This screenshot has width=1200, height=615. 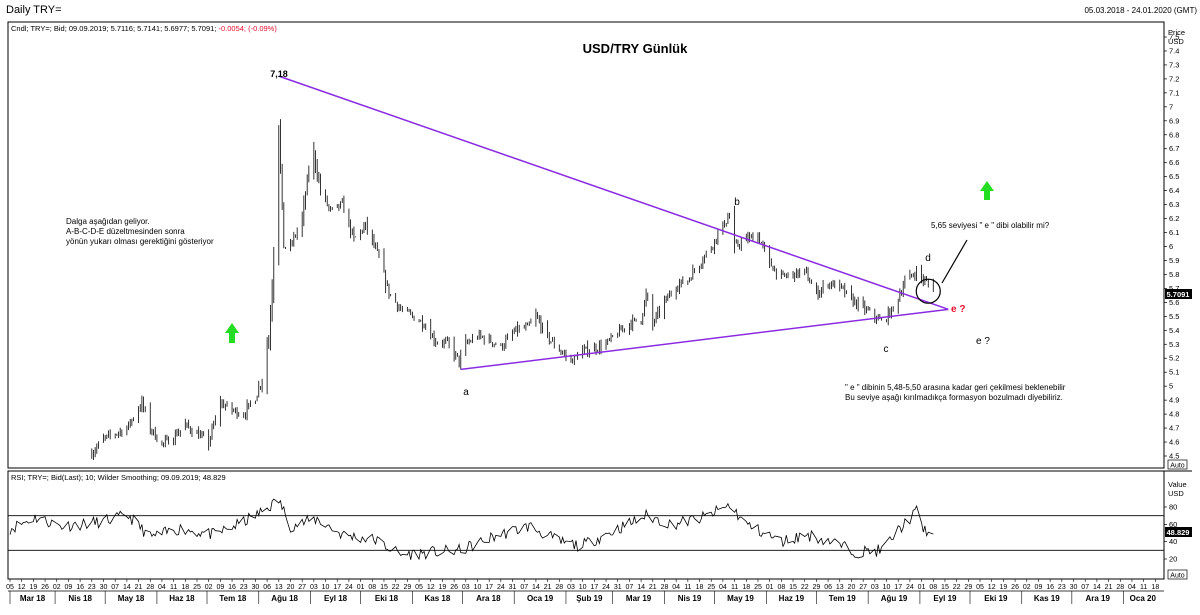 I want to click on peak-label: 7,18, so click(x=279, y=74).